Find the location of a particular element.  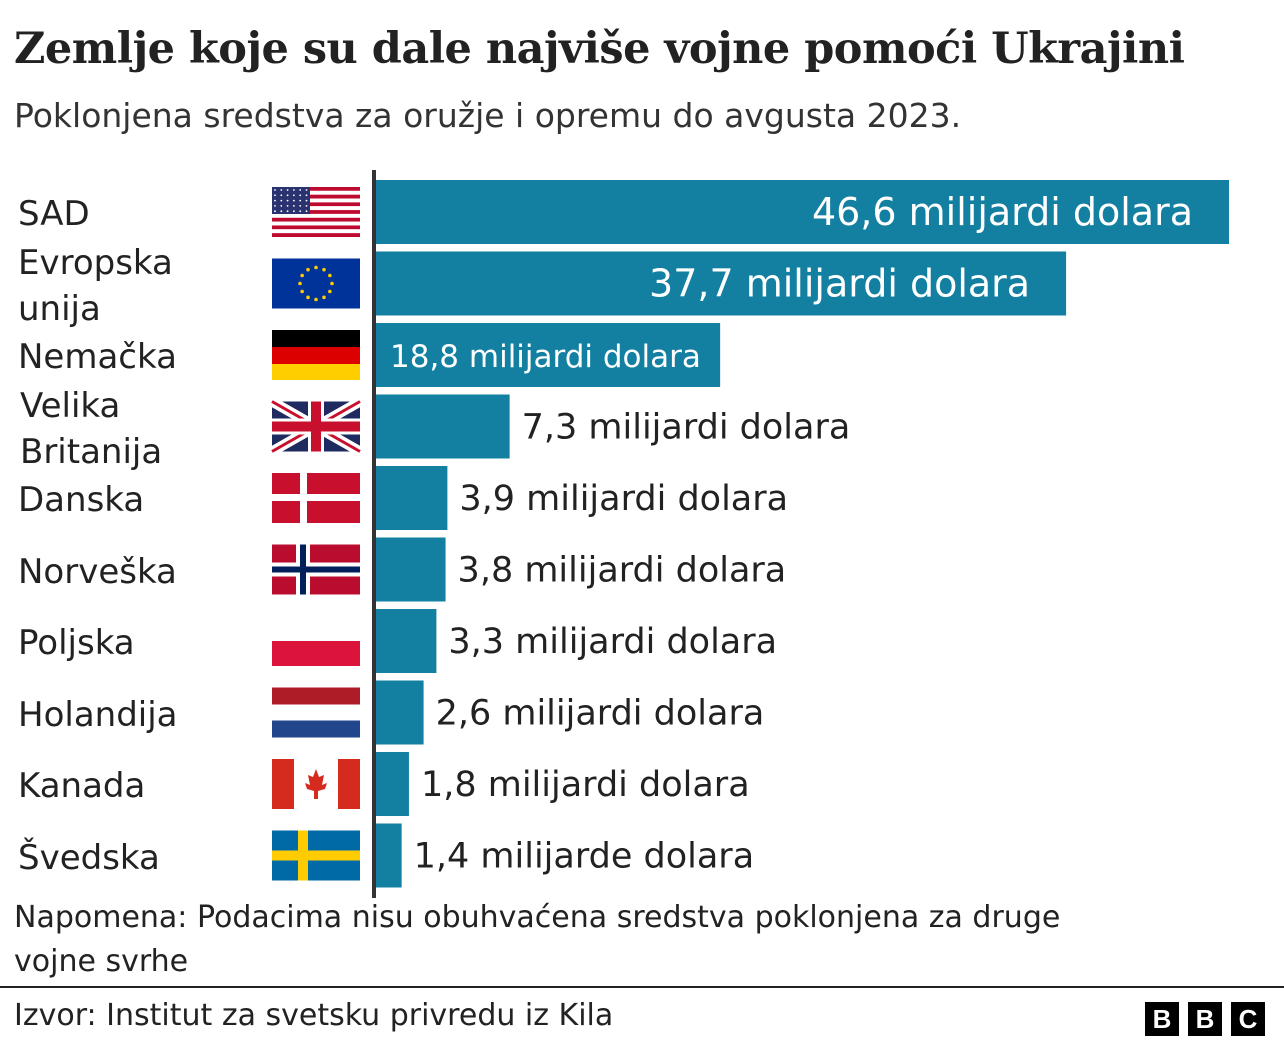

category-label-line: Evropska is located at coordinates (95, 262).